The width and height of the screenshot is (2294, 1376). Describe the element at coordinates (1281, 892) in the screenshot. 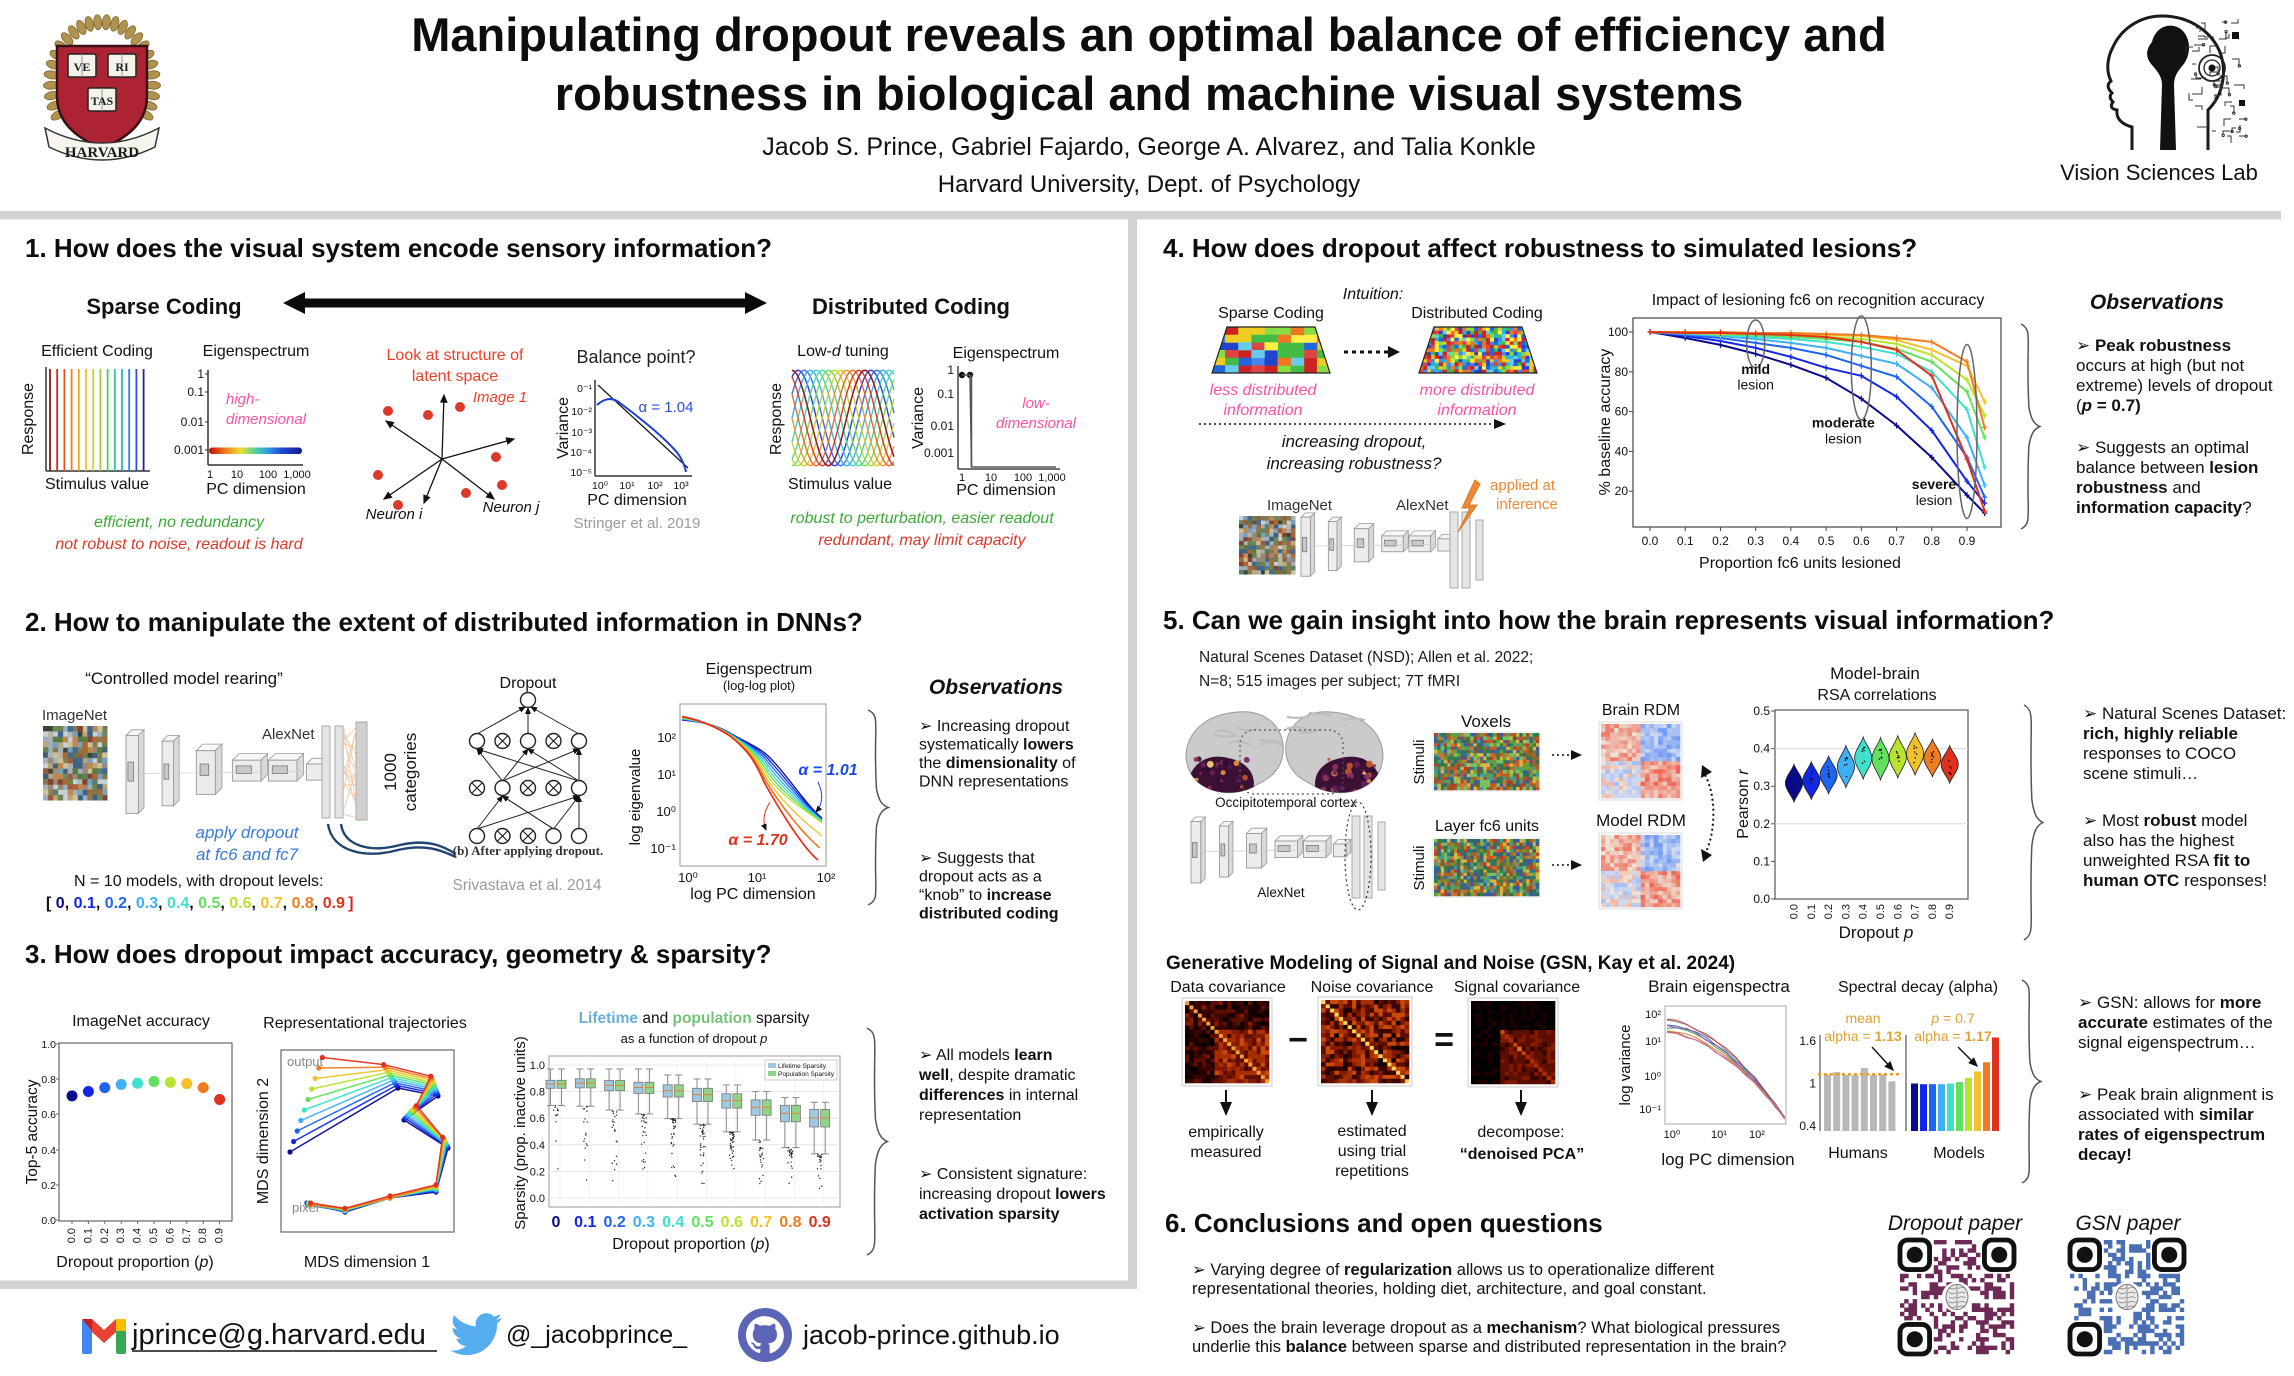

I see `svg-text: AlexNet` at that location.